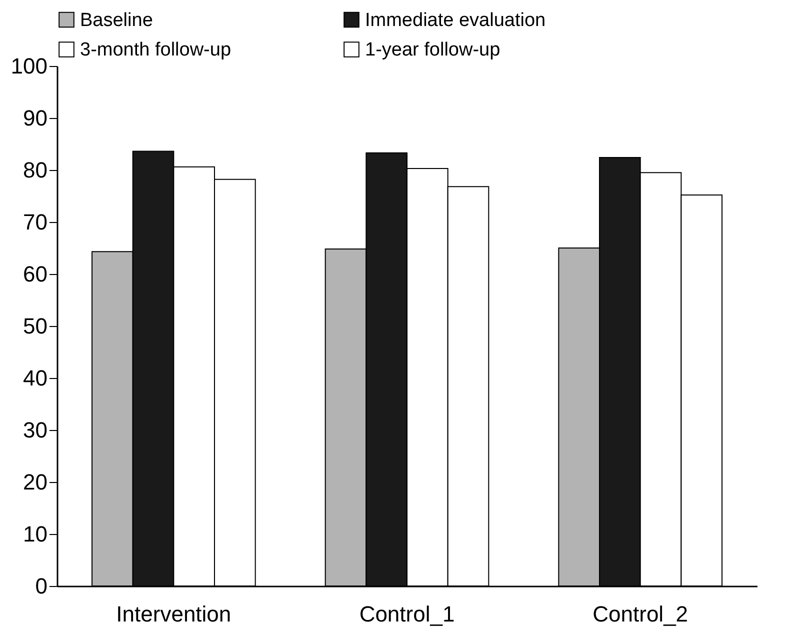 This screenshot has width=810, height=642. Describe the element at coordinates (35, 326) in the screenshot. I see `y-tick-label: 50` at that location.